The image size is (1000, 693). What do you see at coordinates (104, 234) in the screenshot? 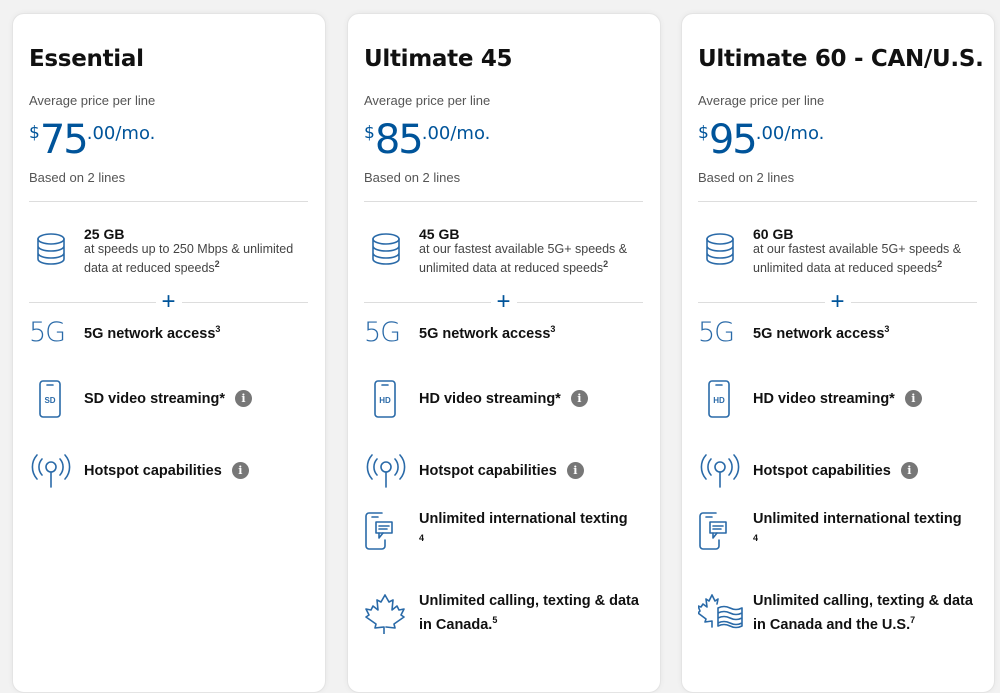
I see `data-amount: 25 GB` at bounding box center [104, 234].